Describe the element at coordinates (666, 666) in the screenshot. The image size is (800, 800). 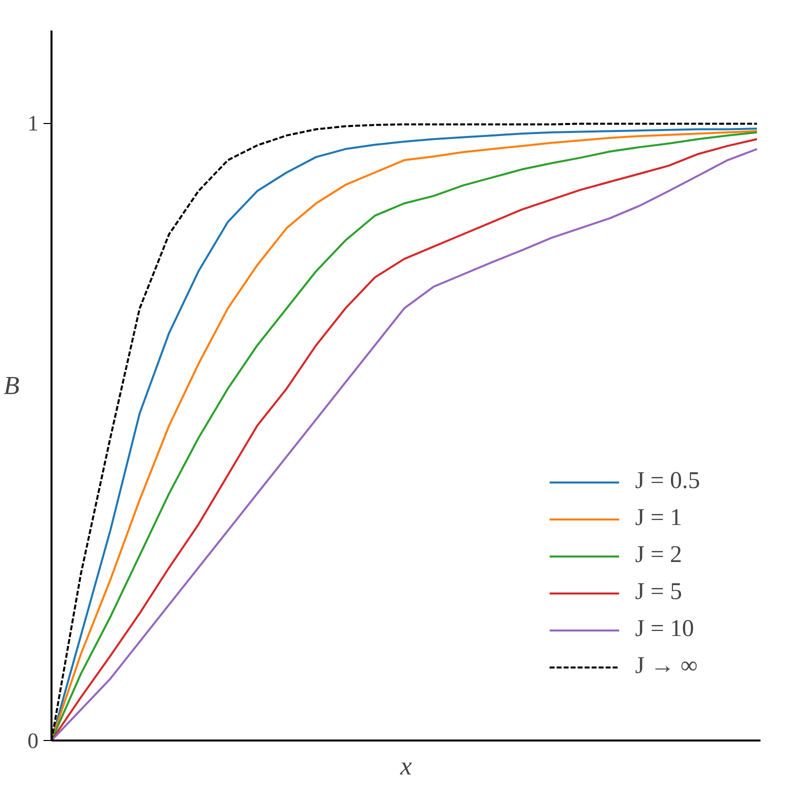
I see `legend-label: J → ∞` at that location.